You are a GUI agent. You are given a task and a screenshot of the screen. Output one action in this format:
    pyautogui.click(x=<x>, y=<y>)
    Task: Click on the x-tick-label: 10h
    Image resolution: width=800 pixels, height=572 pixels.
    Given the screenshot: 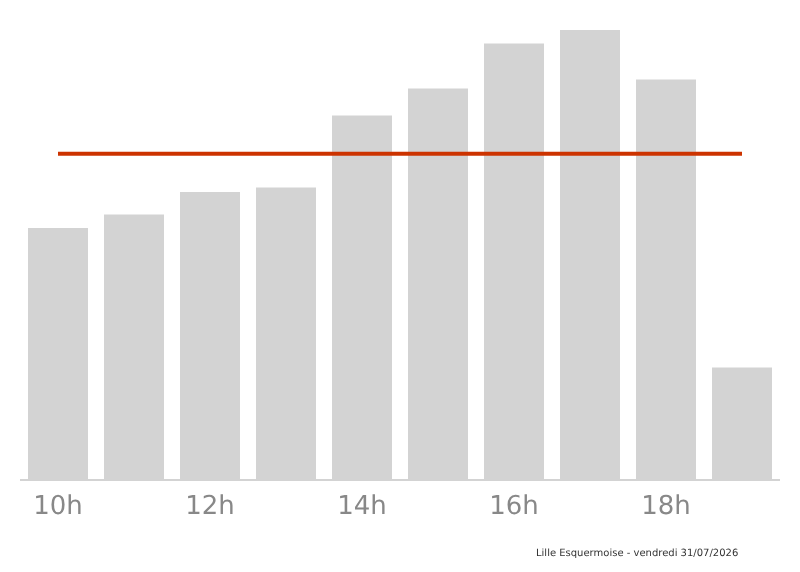 What is the action you would take?
    pyautogui.click(x=58, y=507)
    